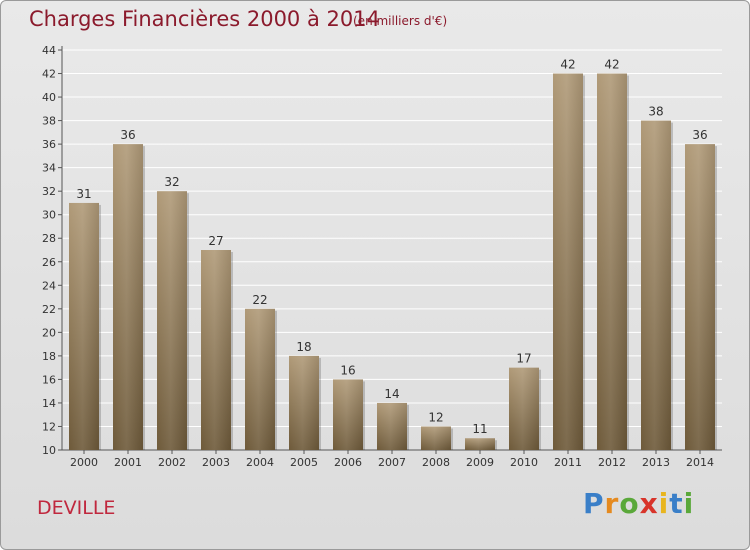 The height and width of the screenshot is (550, 750). What do you see at coordinates (83, 194) in the screenshot?
I see `data-label: 31` at bounding box center [83, 194].